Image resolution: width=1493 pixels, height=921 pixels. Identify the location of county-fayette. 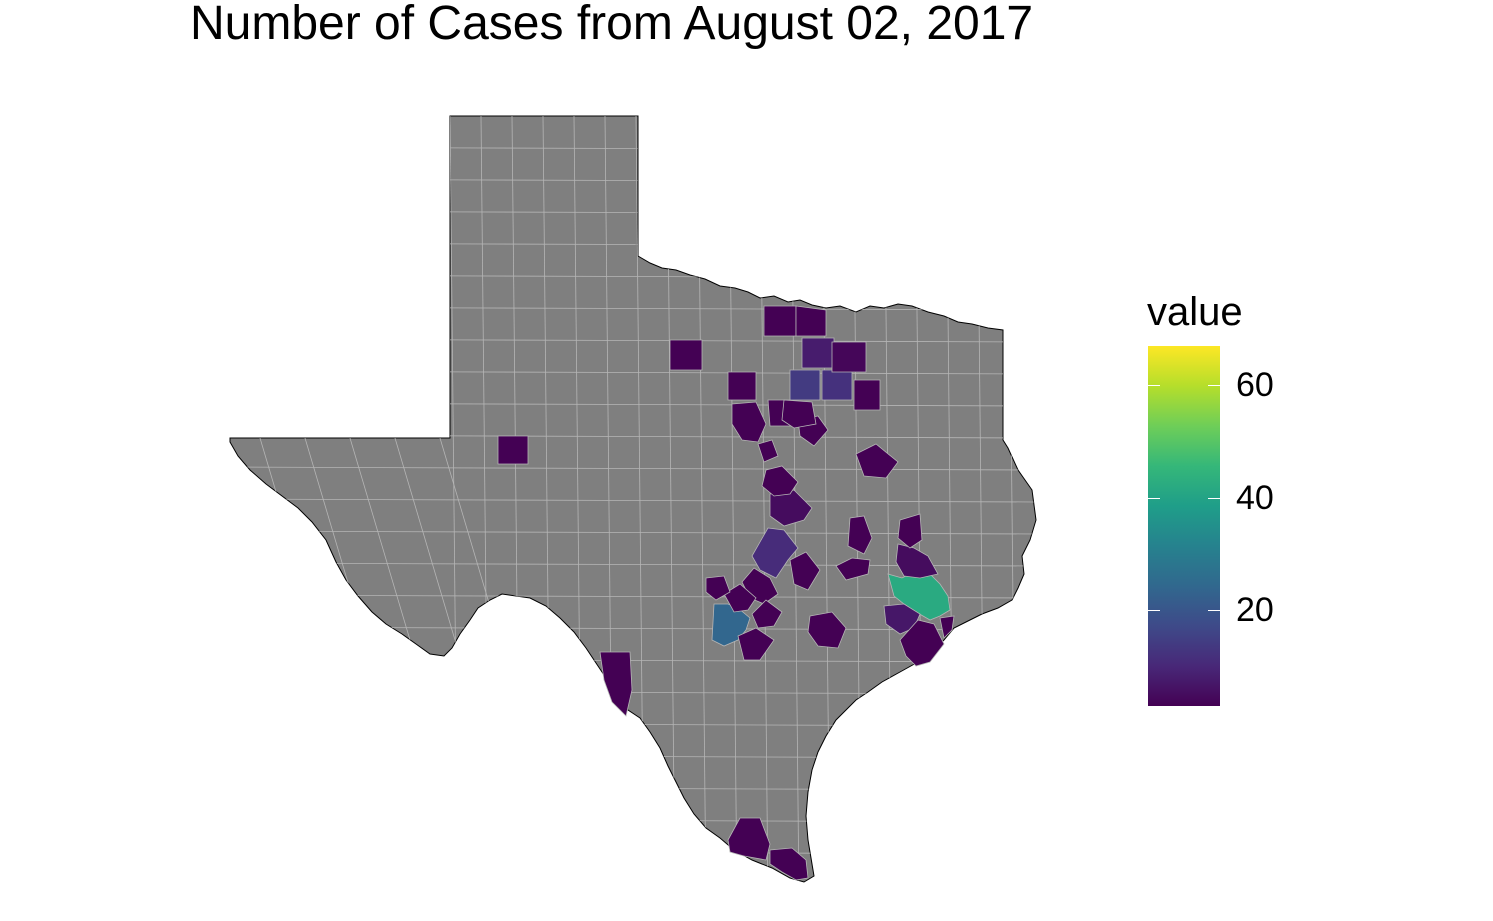
(827, 630).